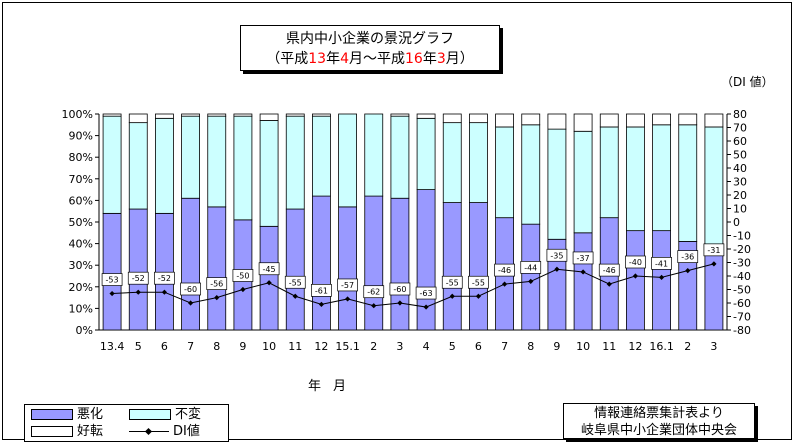 The height and width of the screenshot is (444, 796). I want to click on di-data-label: -40, so click(635, 262).